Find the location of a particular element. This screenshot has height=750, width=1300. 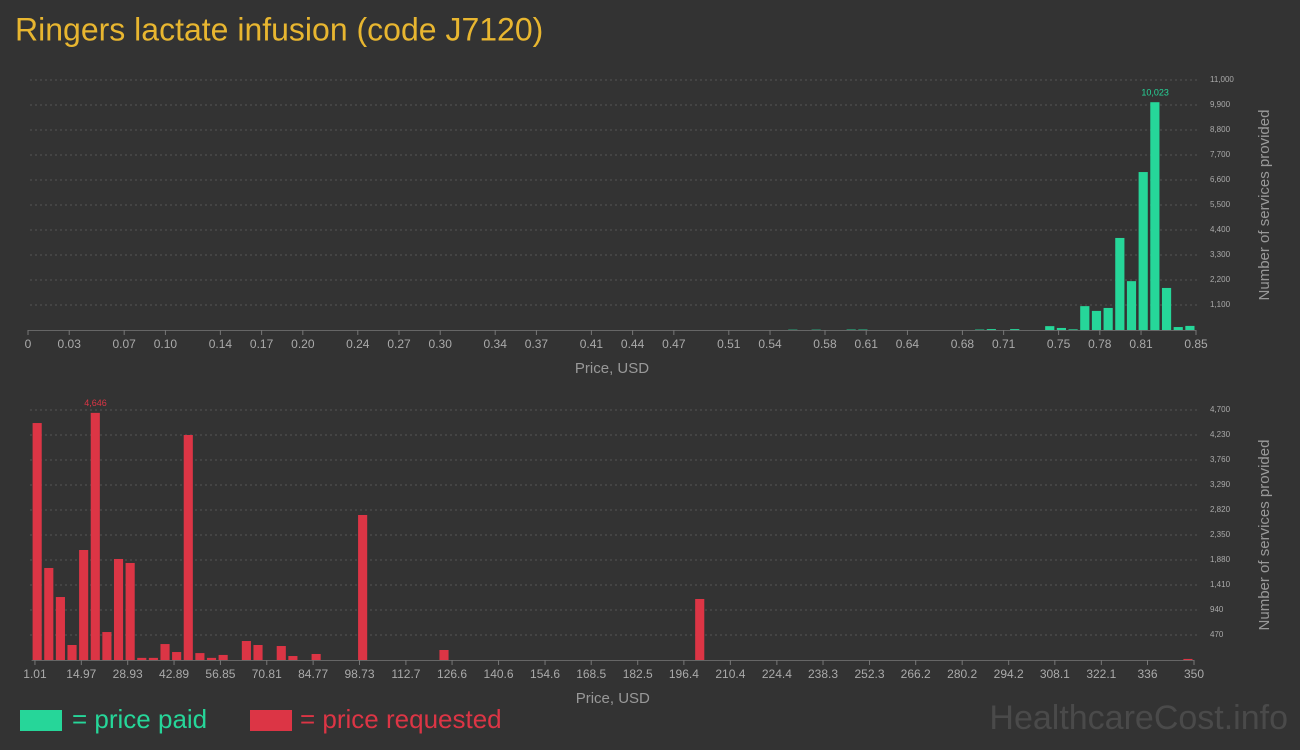

y-tick-label: 1,880 is located at coordinates (1220, 559).